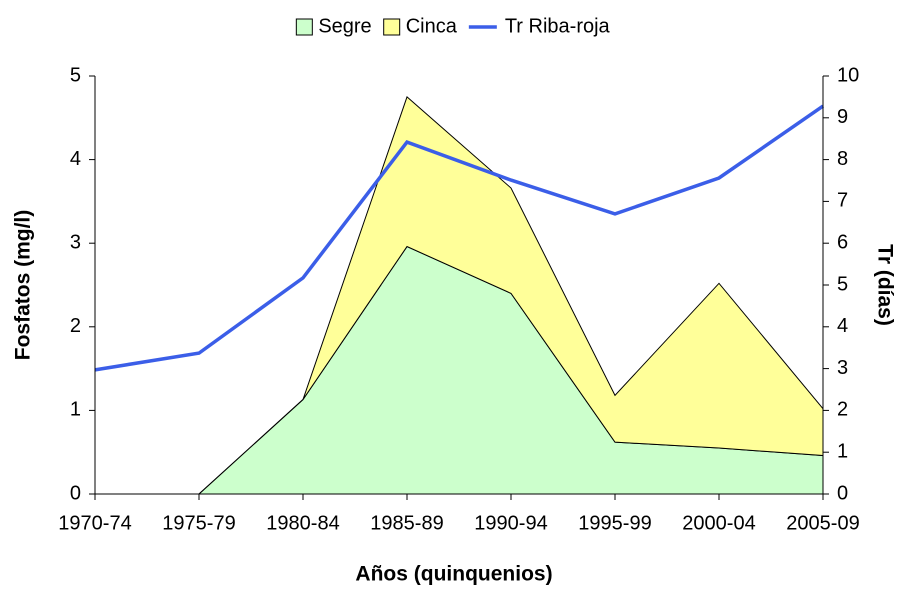  I want to click on y-tick-label: 0, so click(75, 493).